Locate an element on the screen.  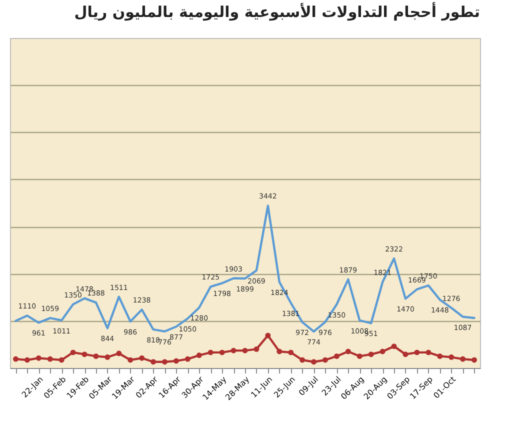
chart-title: تطور أحجام التداولات الأسبوعية واليومية بالمليون ريال is located at coordinates (277, 11).